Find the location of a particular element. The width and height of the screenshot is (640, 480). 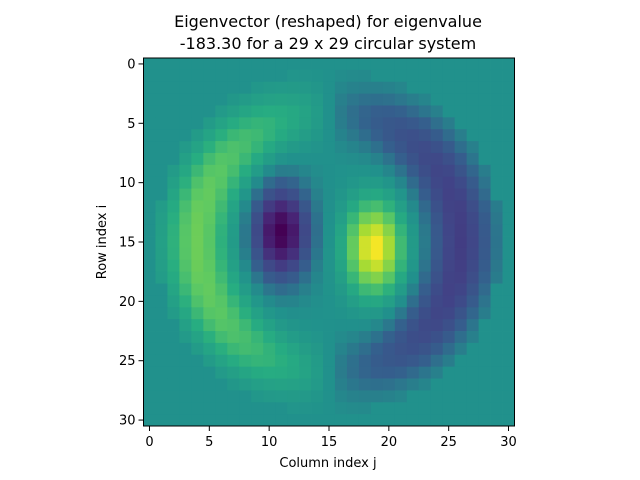

x-tick-label: 25 is located at coordinates (448, 442).